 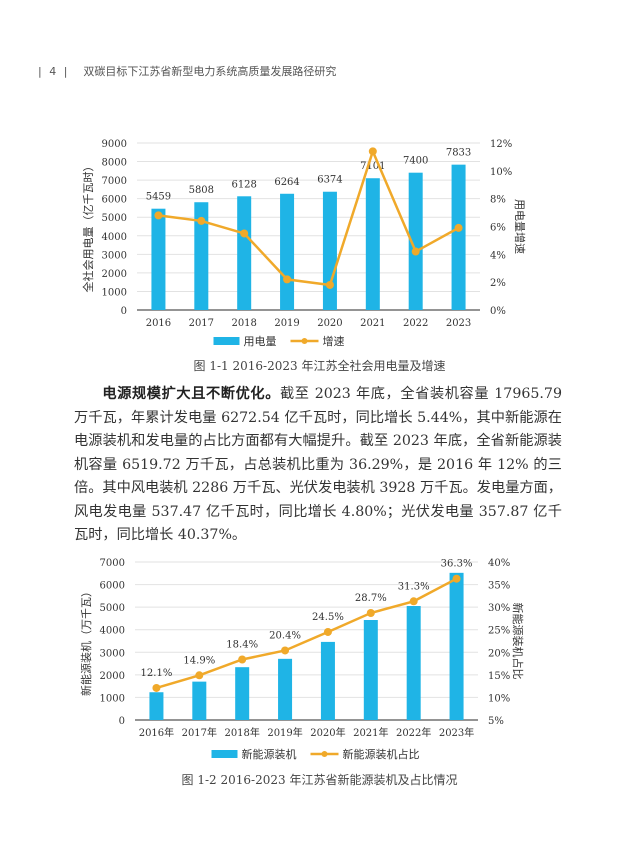 I want to click on y2-tick-label: 15%, so click(x=499, y=676).